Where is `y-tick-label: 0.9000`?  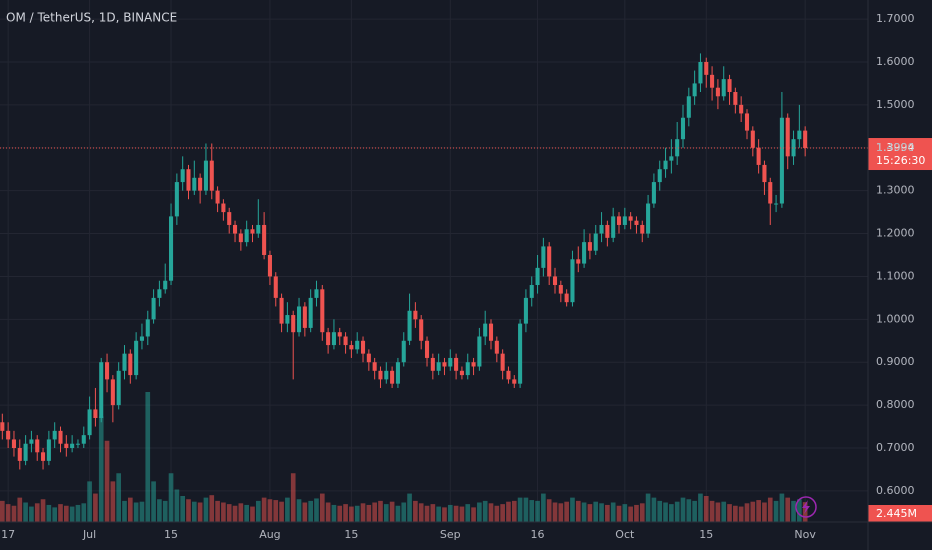
y-tick-label: 0.9000 is located at coordinates (895, 361).